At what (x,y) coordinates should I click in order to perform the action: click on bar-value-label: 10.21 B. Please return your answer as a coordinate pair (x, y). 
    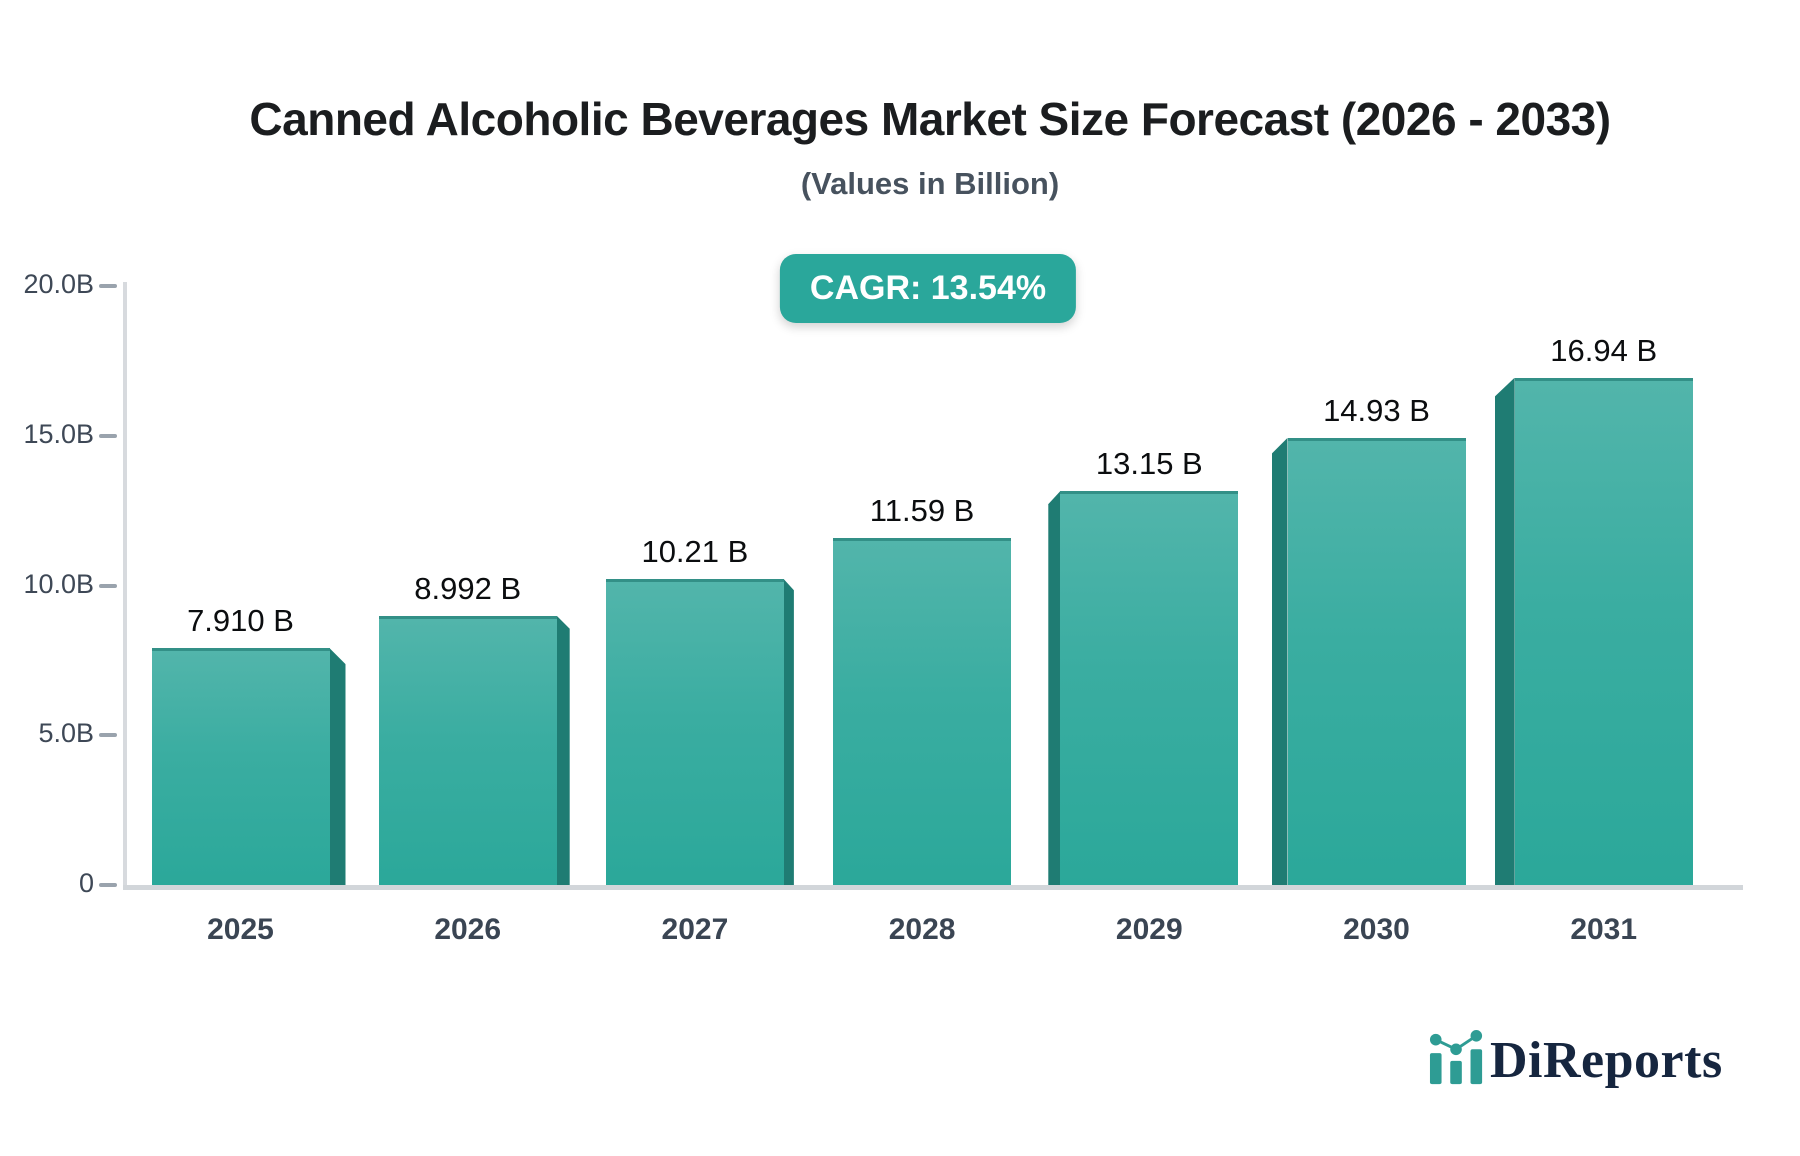
    Looking at the image, I should click on (695, 552).